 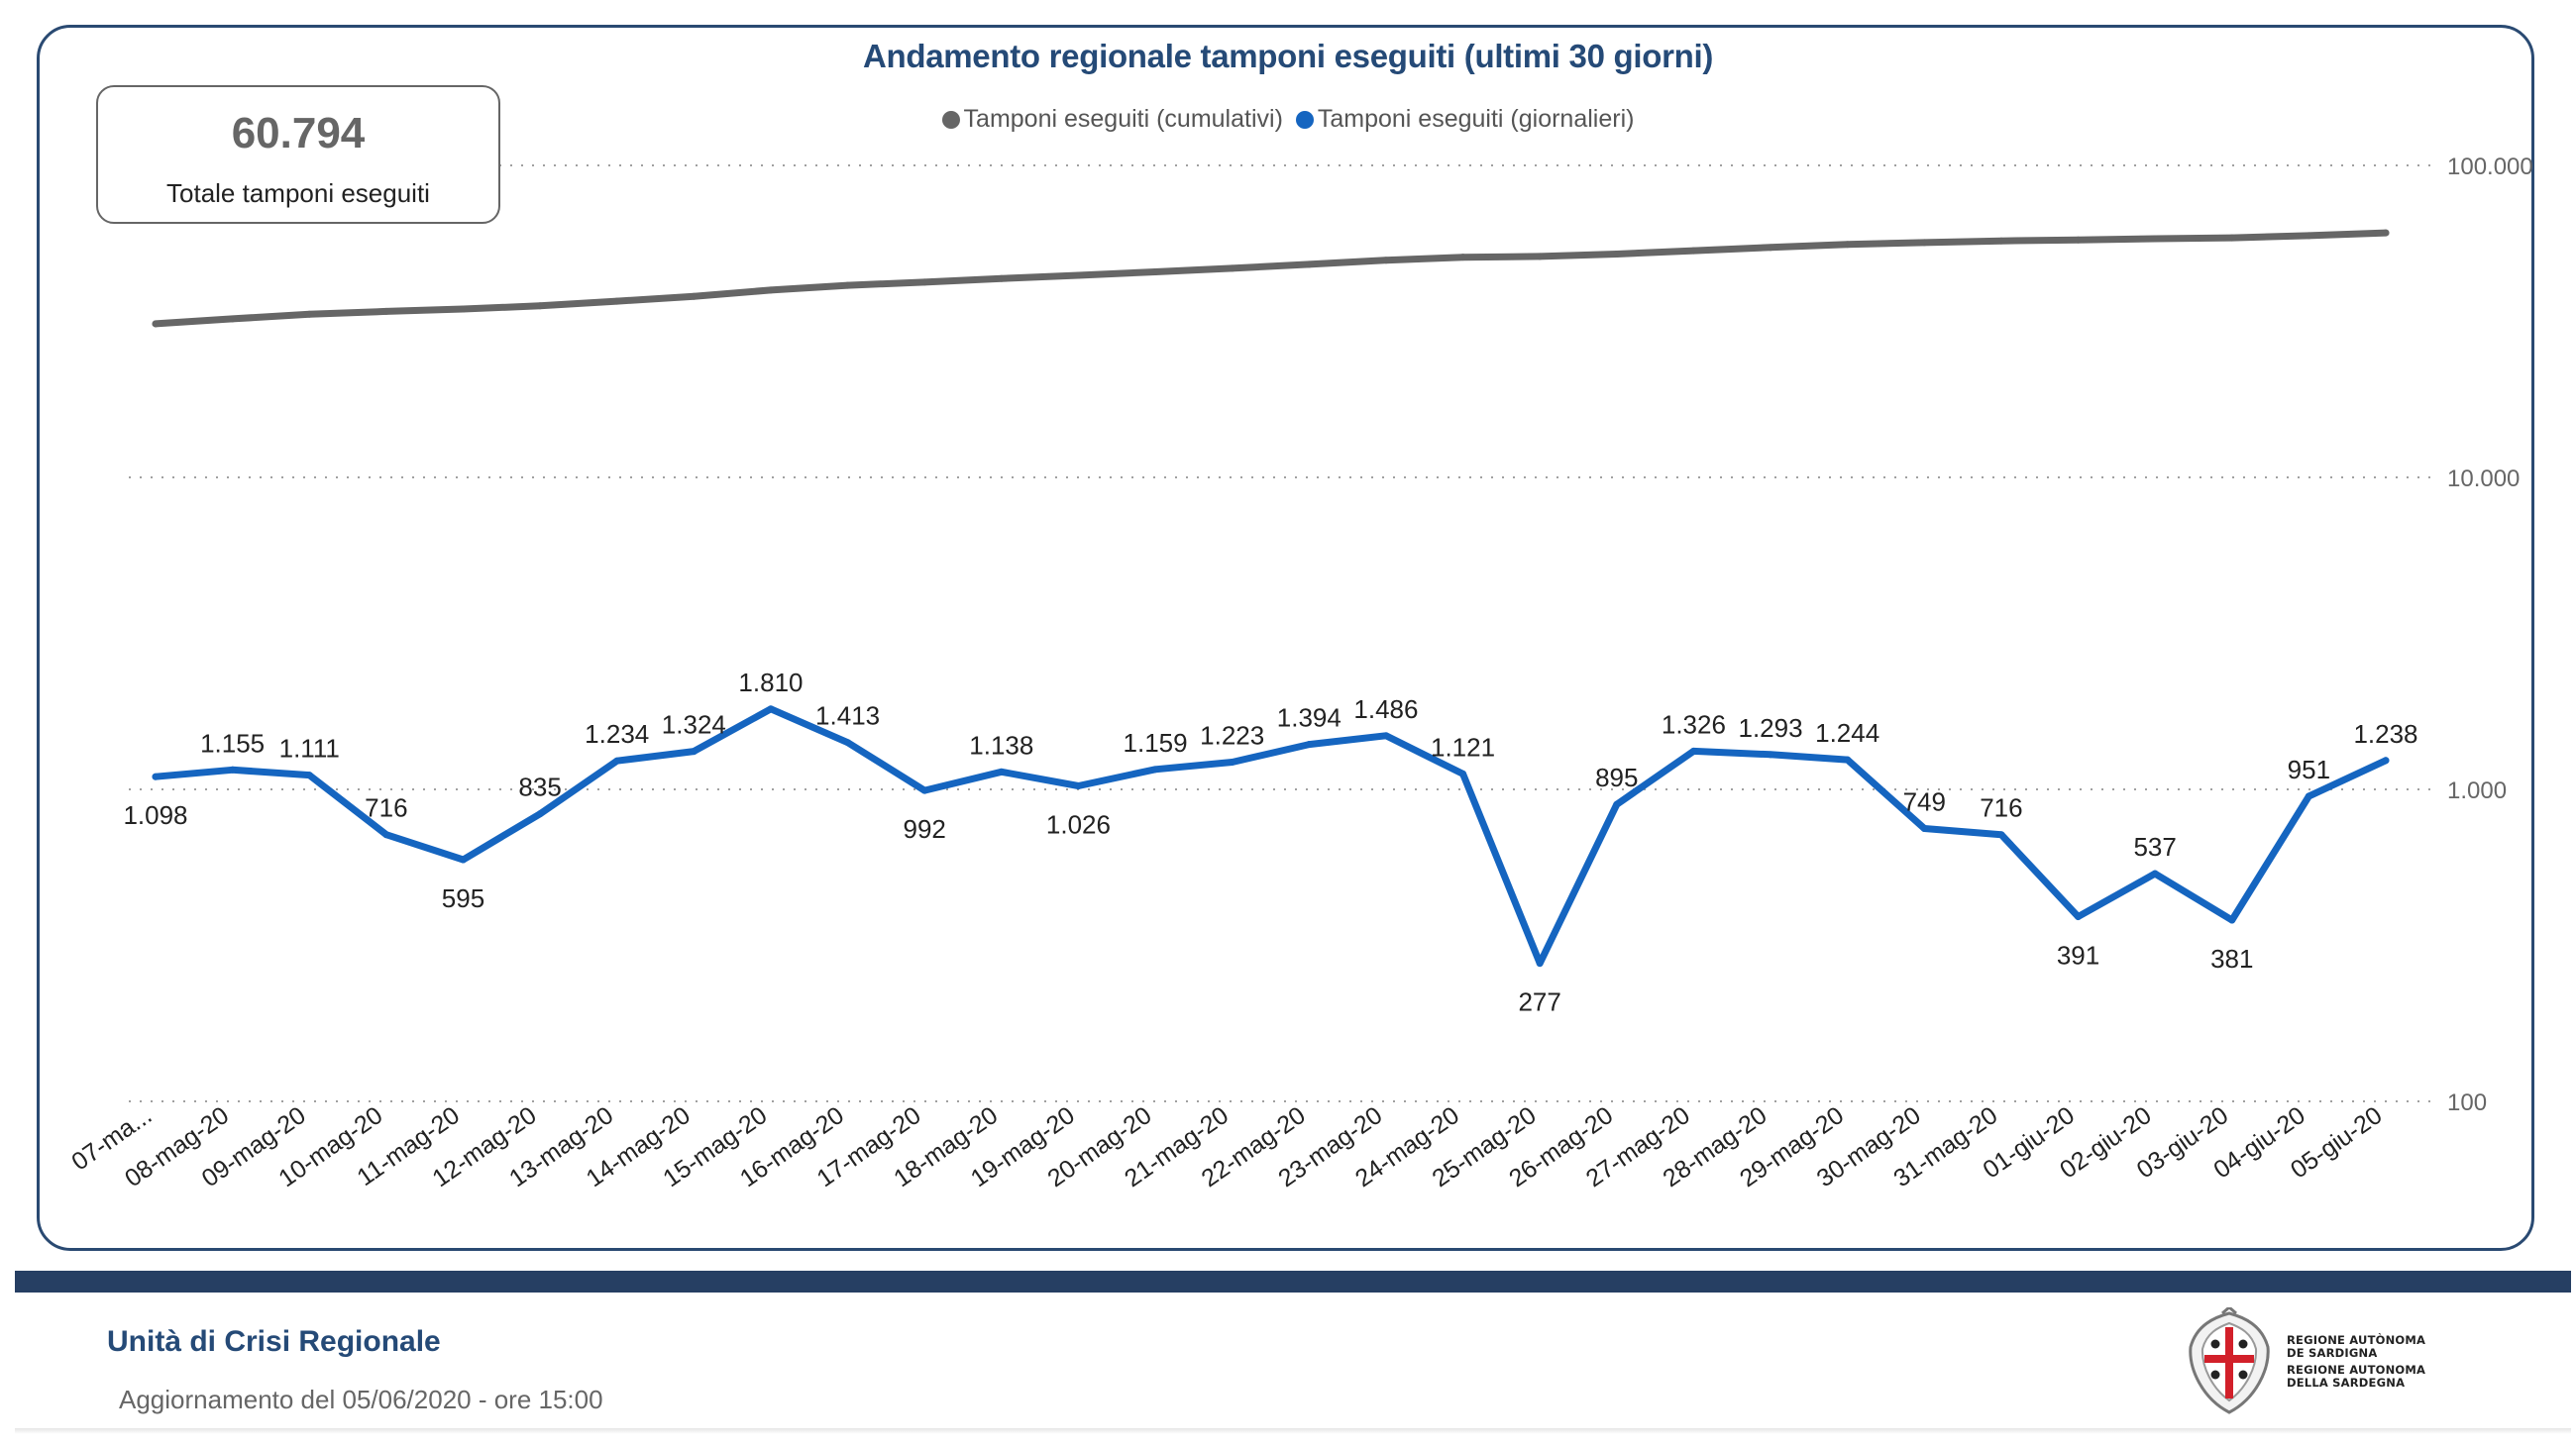 What do you see at coordinates (361, 1399) in the screenshot?
I see `footer-update-timestamp: Aggiornamento del 05/06/2020 - ore 15:00` at bounding box center [361, 1399].